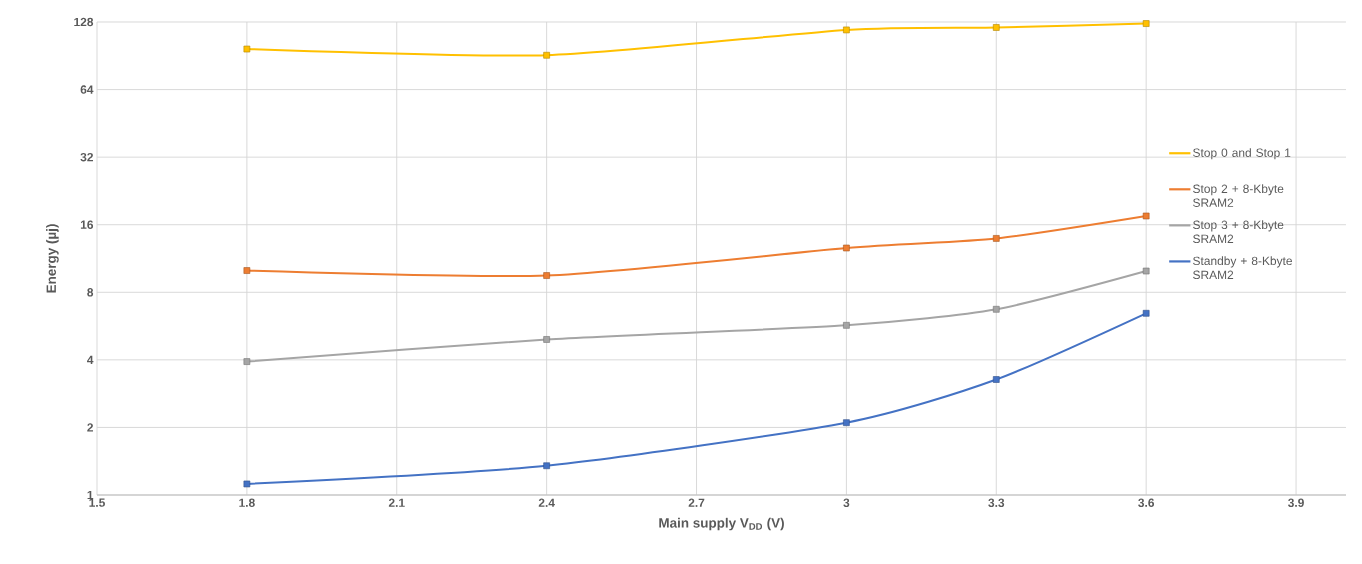  What do you see at coordinates (90, 427) in the screenshot?
I see `y-tick-label: 2` at bounding box center [90, 427].